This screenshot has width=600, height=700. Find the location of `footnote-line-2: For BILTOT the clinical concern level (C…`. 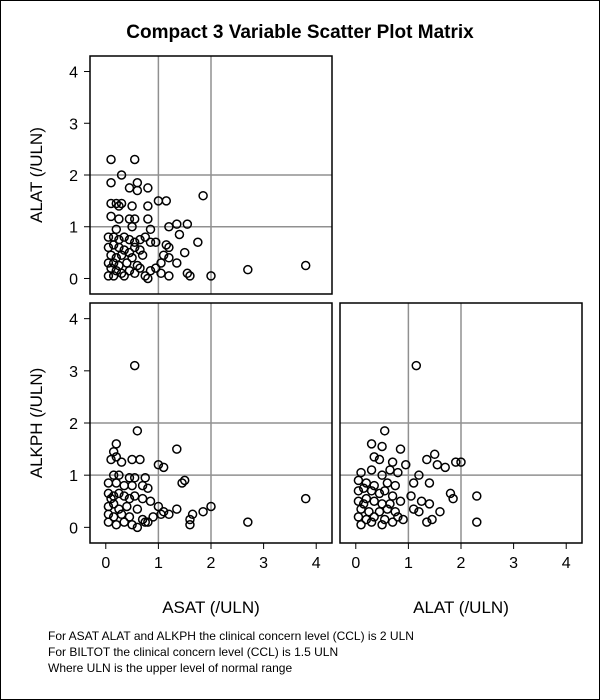

footnote-line-2: For BILTOT the clinical concern level (C… is located at coordinates (193, 652).